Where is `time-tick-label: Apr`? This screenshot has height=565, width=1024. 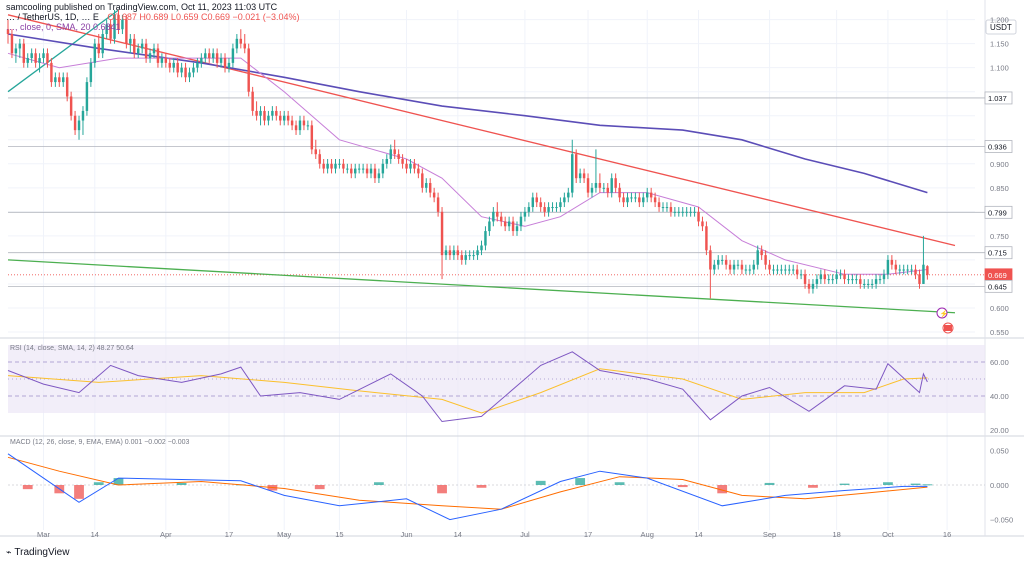
time-tick-label: Apr is located at coordinates (166, 534).